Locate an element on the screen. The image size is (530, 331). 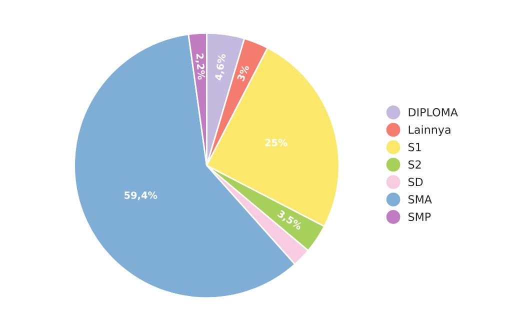
data-label: 2,2% is located at coordinates (200, 66).